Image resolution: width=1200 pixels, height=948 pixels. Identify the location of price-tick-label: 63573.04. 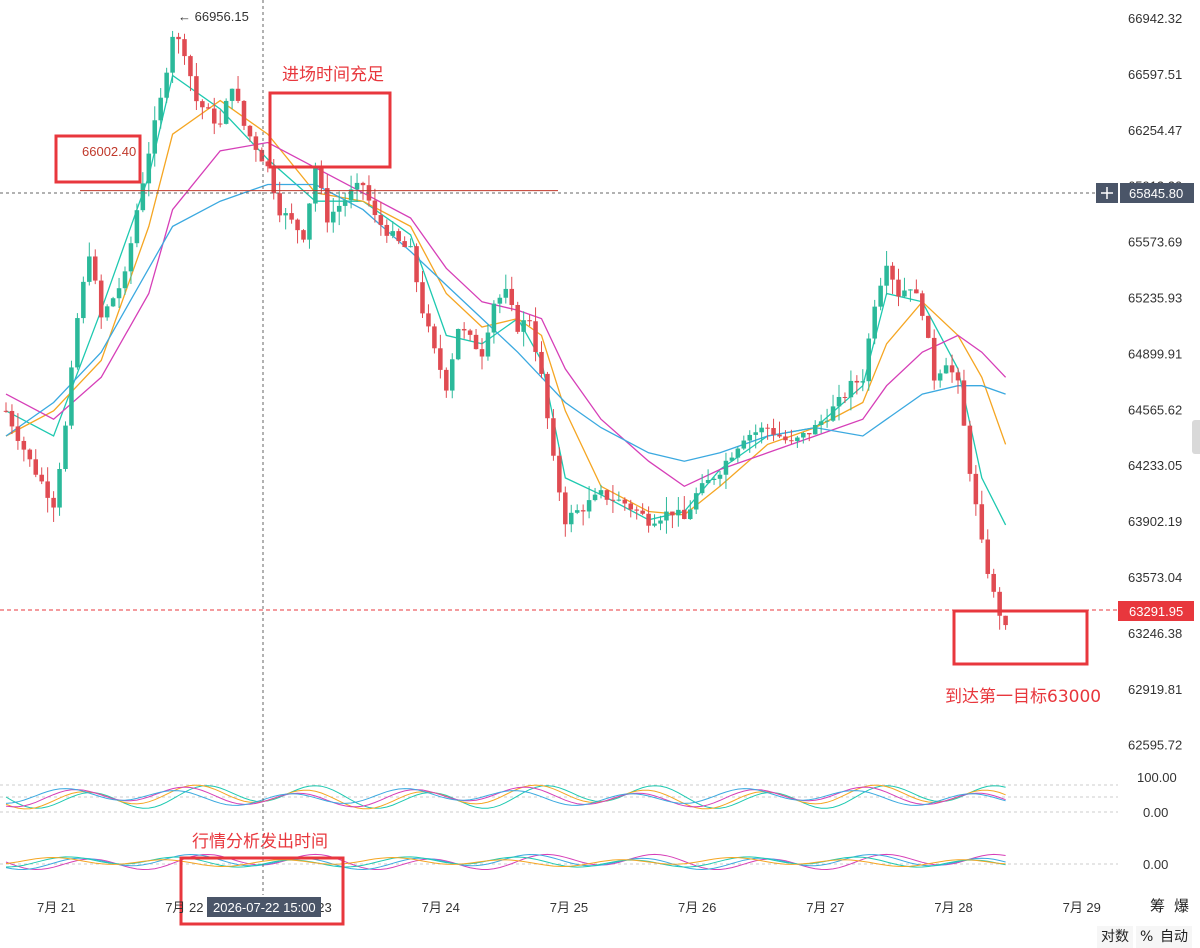
(1155, 577).